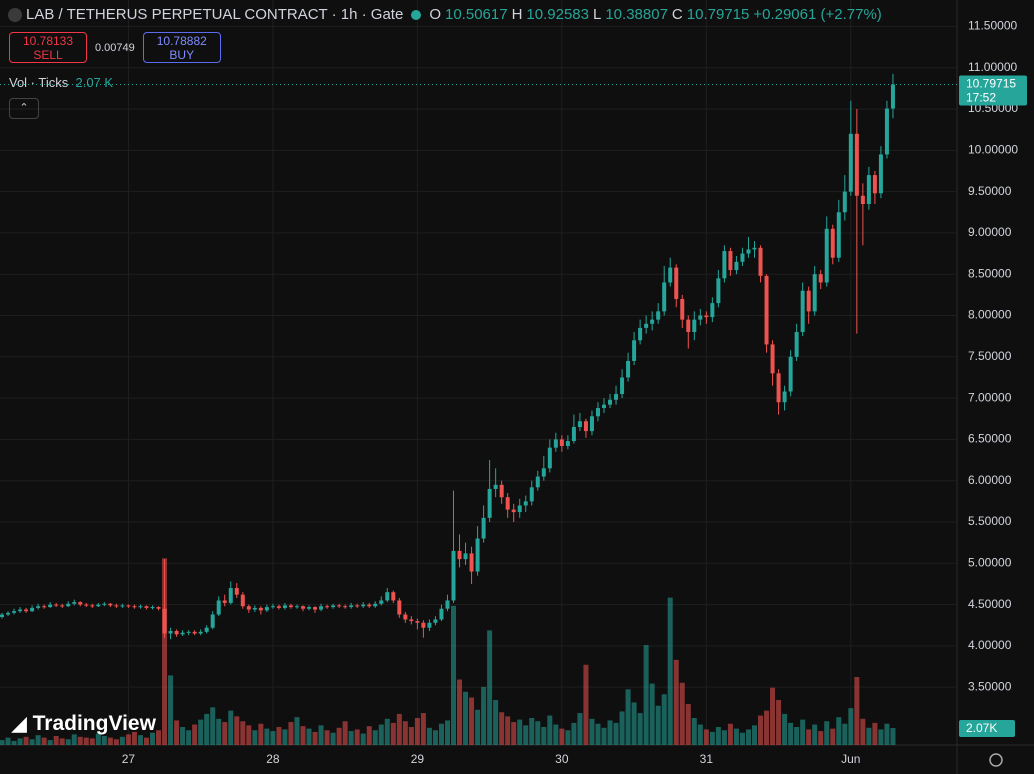  What do you see at coordinates (990, 315) in the screenshot?
I see `y-tick-label: 8.00000` at bounding box center [990, 315].